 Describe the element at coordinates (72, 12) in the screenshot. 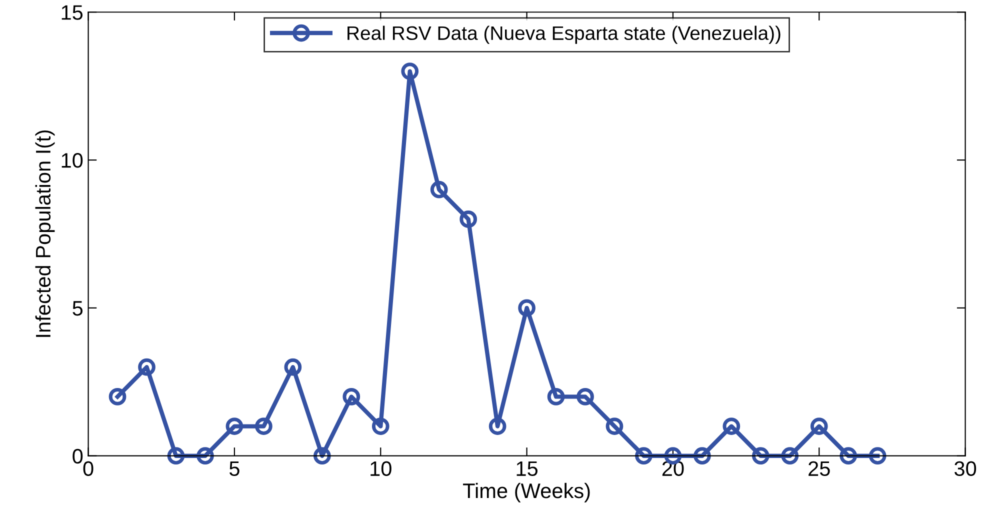

I see `y-tick-label: 15` at that location.